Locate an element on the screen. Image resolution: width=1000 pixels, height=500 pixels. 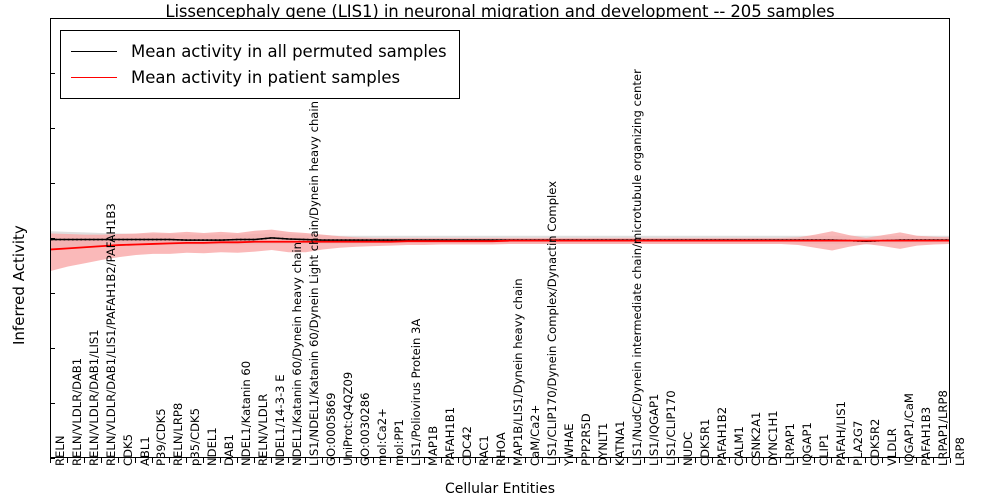
x-axis-label: Cellular Entities is located at coordinates (500, 489).